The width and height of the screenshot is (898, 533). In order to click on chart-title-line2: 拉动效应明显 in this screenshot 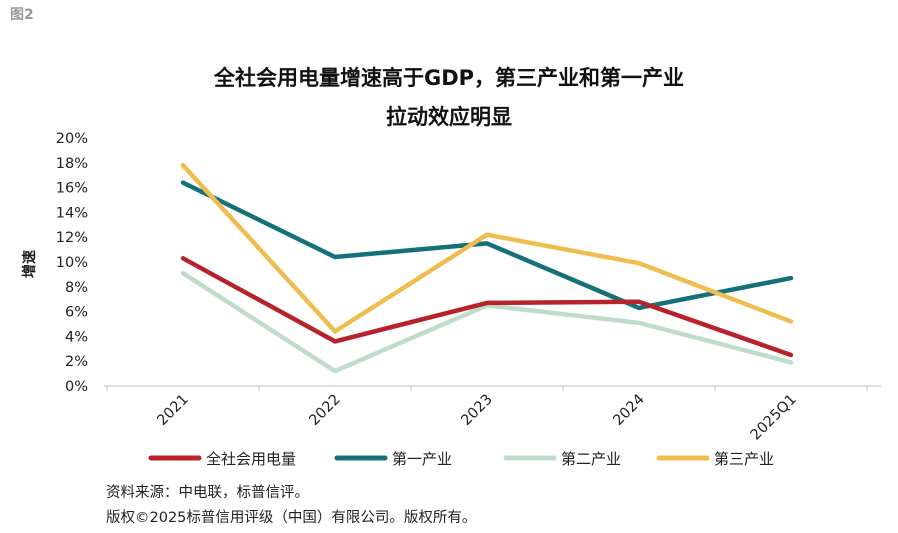, I will do `click(449, 117)`.